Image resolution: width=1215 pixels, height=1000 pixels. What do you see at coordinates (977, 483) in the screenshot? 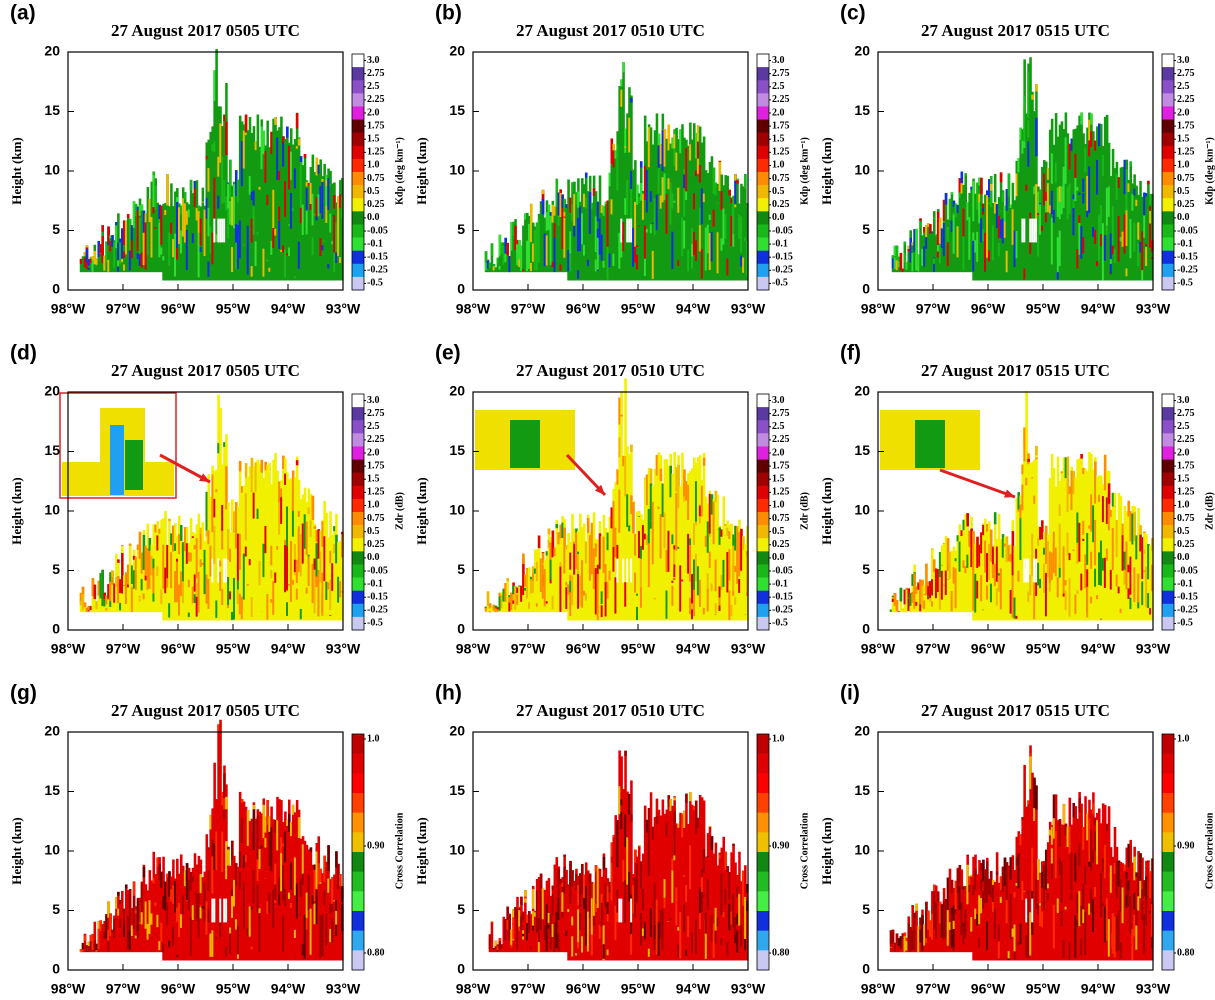
I see `annotation-arrow` at bounding box center [977, 483].